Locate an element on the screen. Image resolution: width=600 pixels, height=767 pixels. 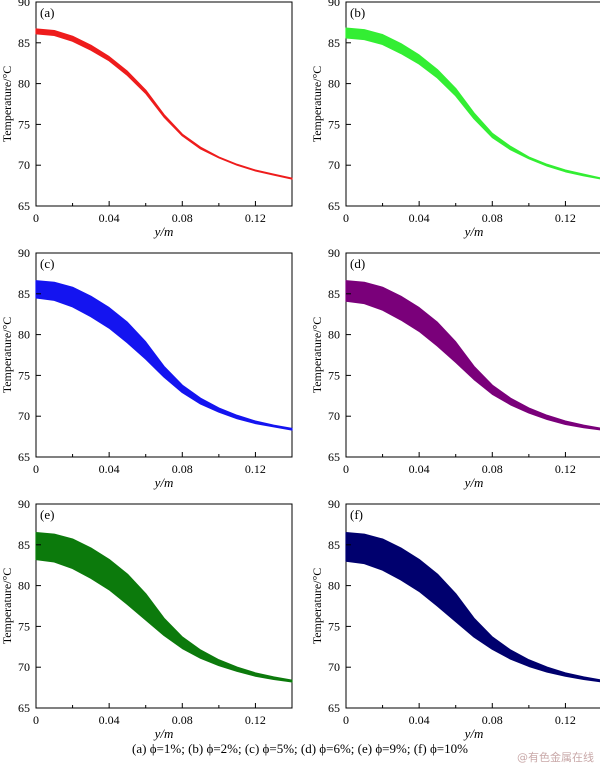
watermark-text: @有色金属在线 is located at coordinates (555, 757).